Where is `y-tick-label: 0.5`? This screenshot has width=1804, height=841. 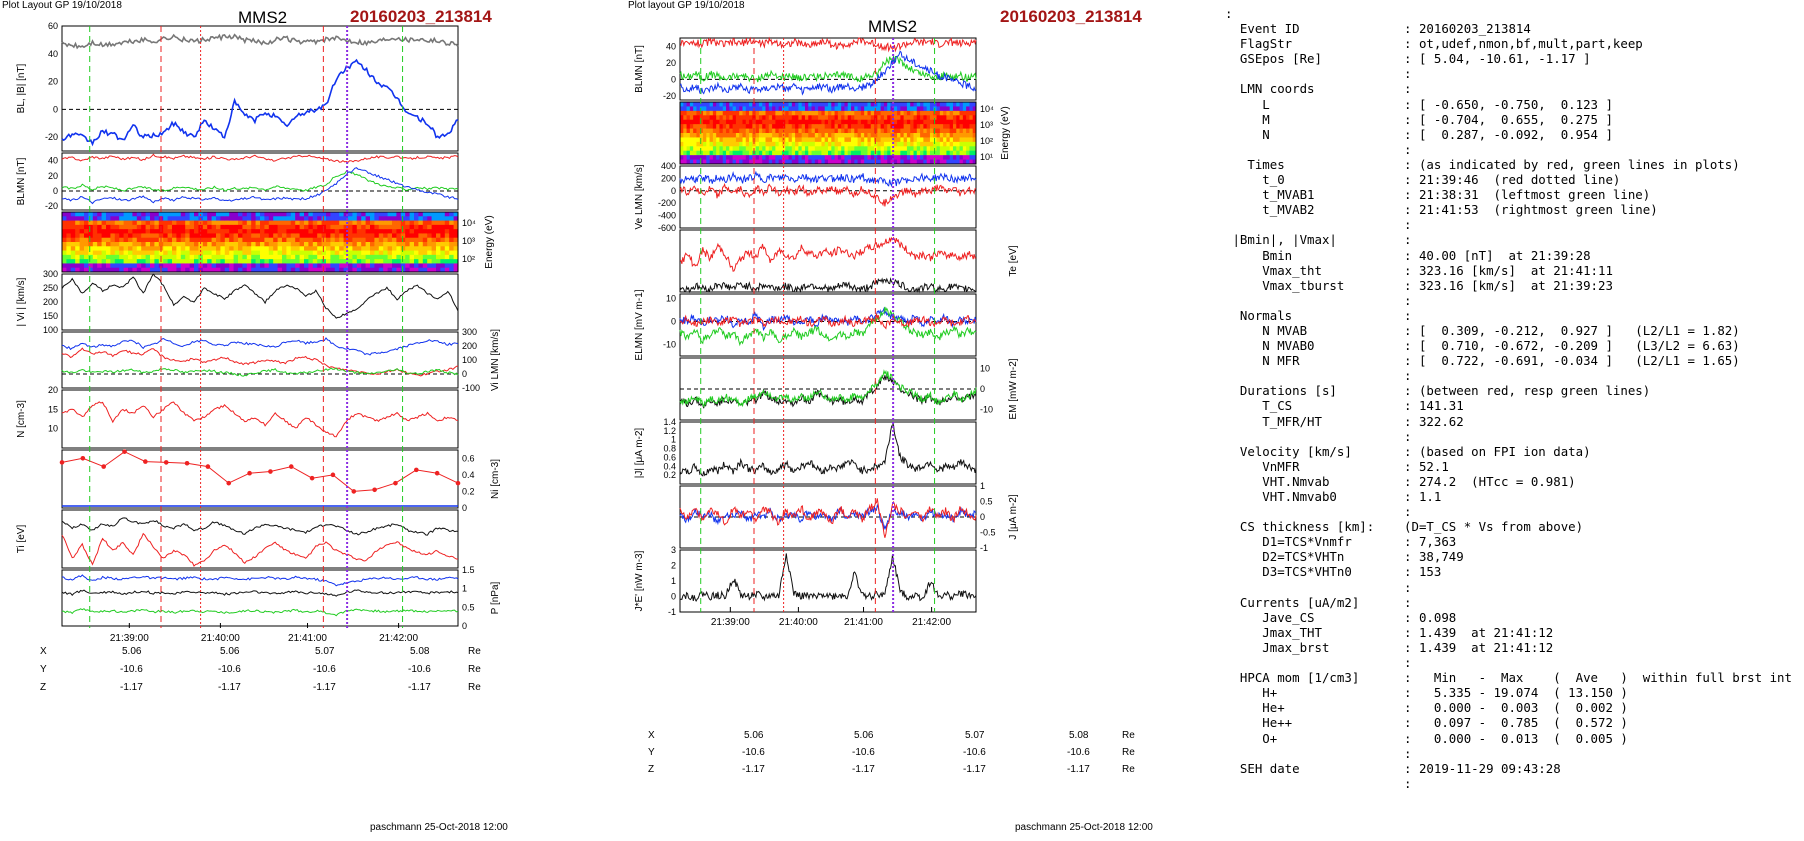
y-tick-label: 0.5 is located at coordinates (986, 502).